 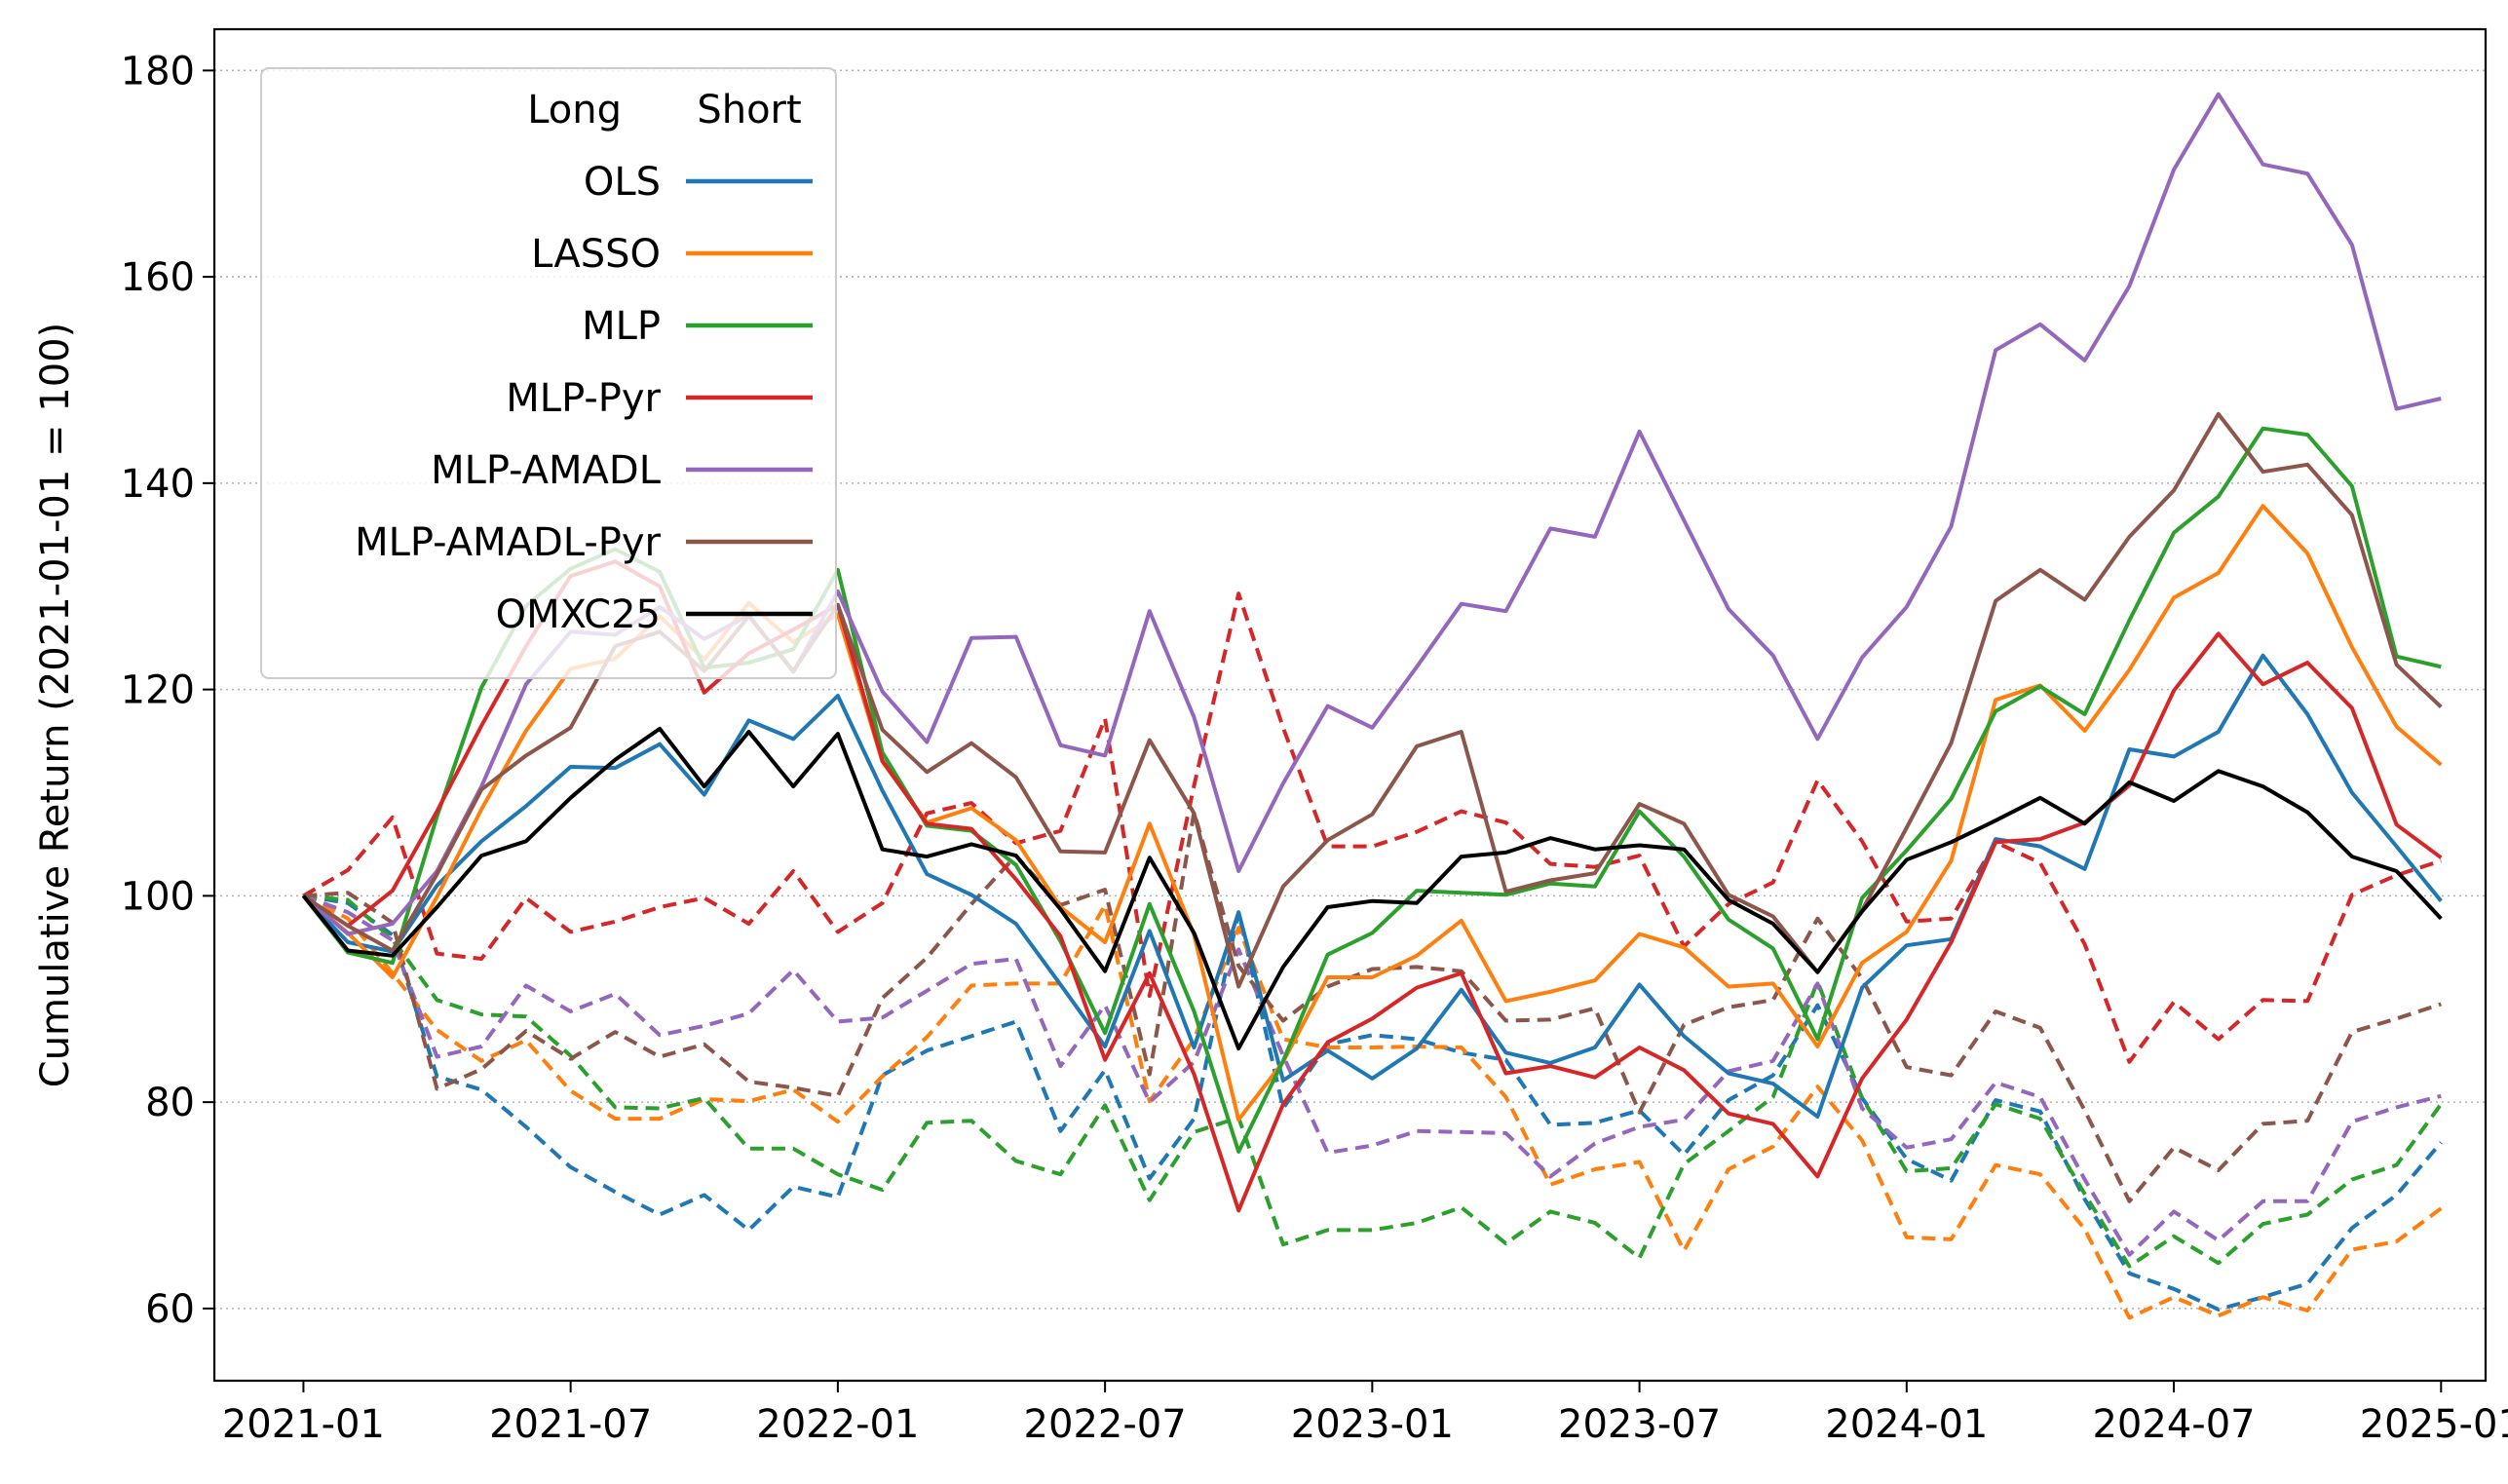 I want to click on y-tick-label: 60, so click(x=170, y=1309).